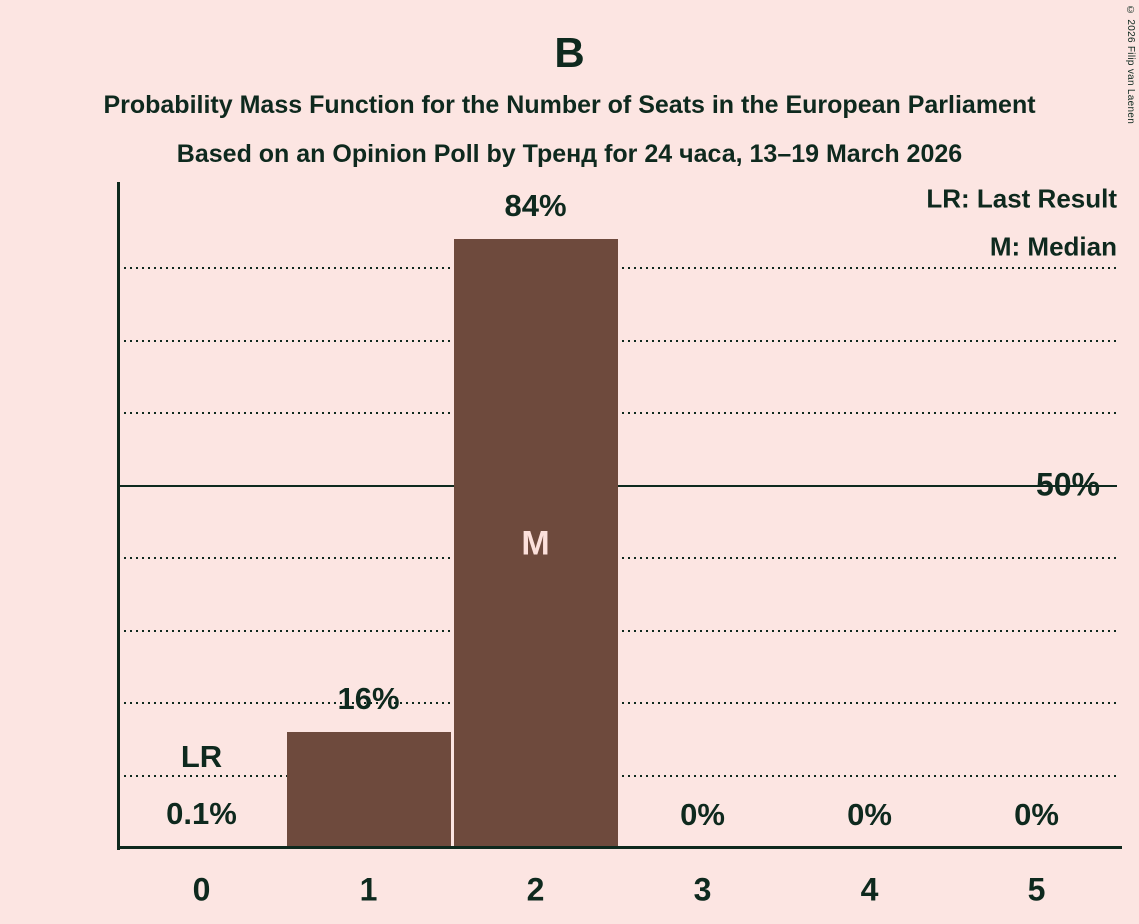  What do you see at coordinates (617, 775) in the screenshot?
I see `gridline-10pct` at bounding box center [617, 775].